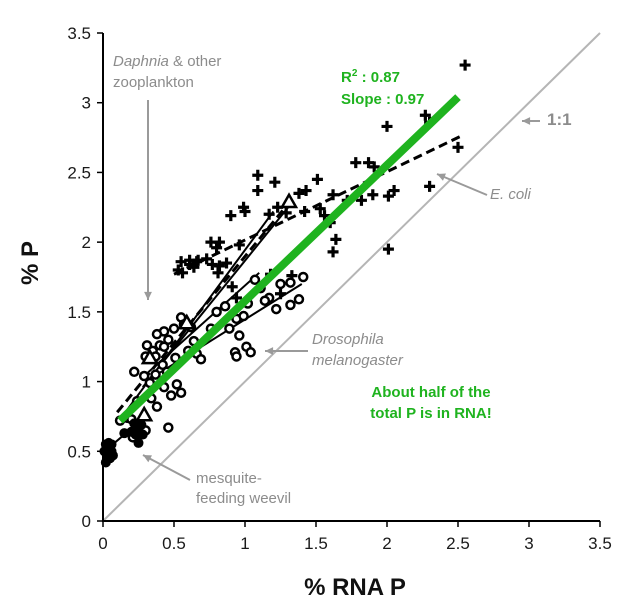 The width and height of the screenshot is (626, 611). I want to click on slope-label: Slope : 0.97, so click(382, 99).